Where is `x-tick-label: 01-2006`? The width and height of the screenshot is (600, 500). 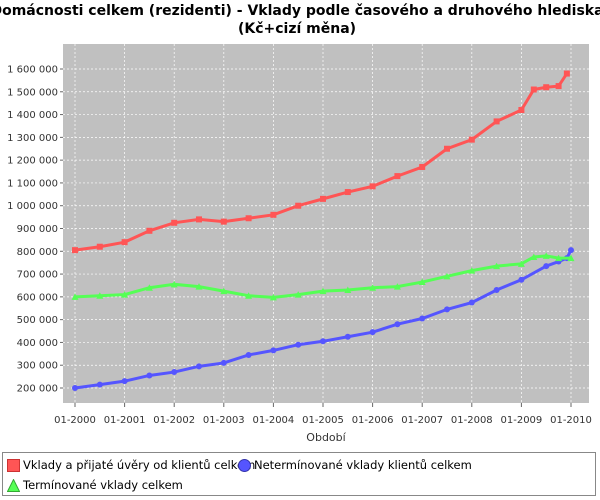 x-tick-label: 01-2006 is located at coordinates (373, 420).